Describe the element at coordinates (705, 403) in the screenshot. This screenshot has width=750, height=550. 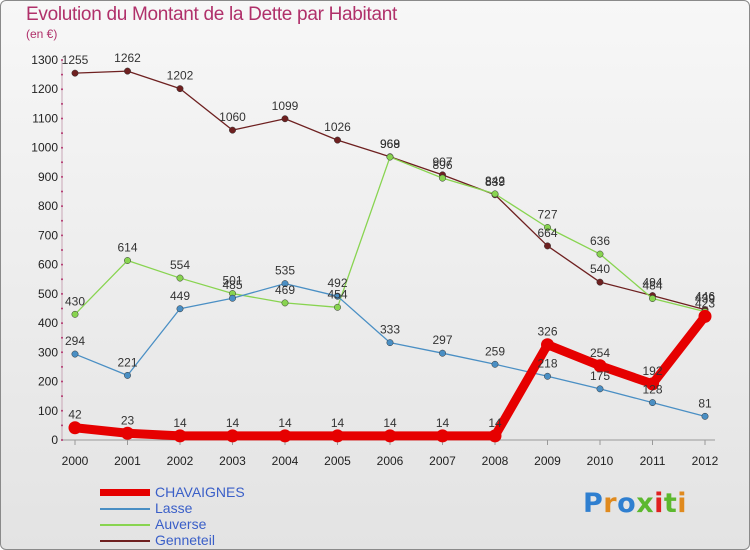
I see `data-label: 81` at that location.